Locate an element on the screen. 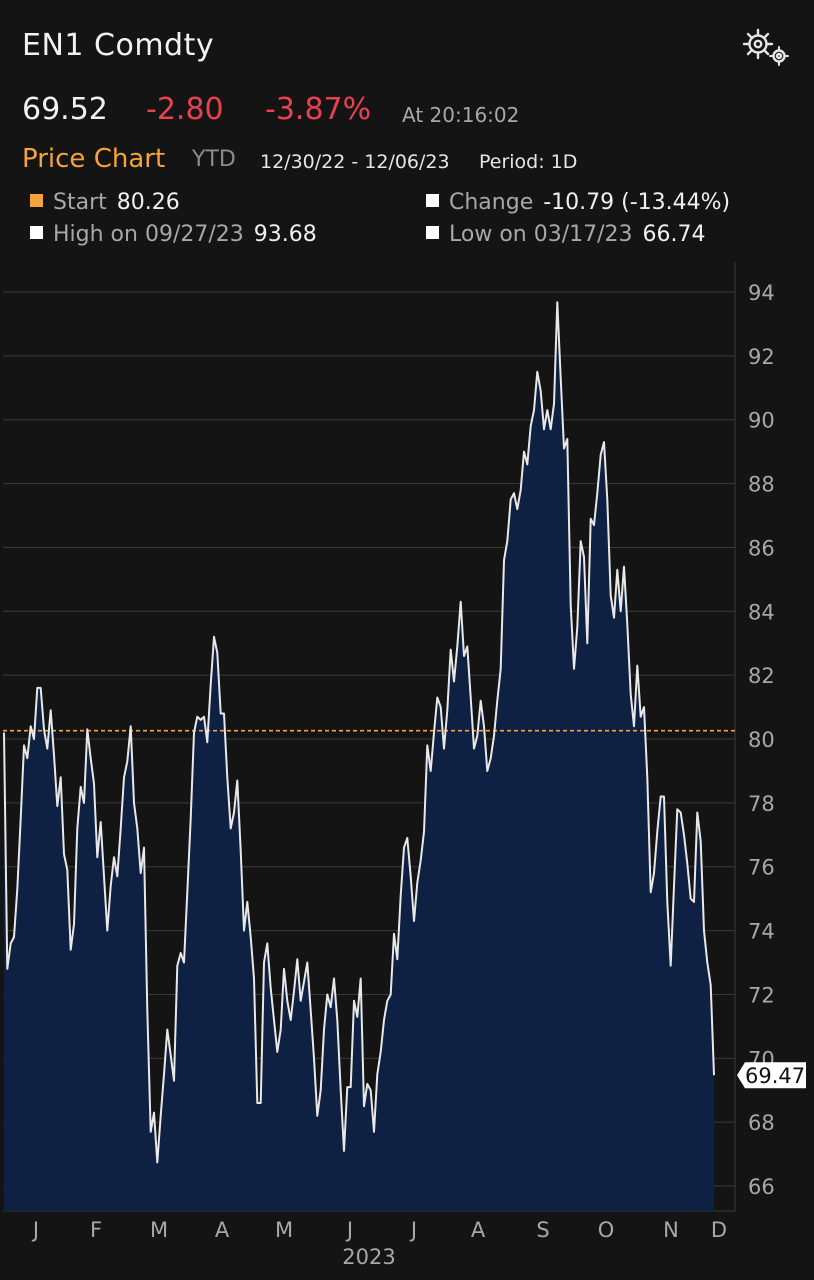 The height and width of the screenshot is (1280, 814). gear-icon is located at coordinates (766, 47).